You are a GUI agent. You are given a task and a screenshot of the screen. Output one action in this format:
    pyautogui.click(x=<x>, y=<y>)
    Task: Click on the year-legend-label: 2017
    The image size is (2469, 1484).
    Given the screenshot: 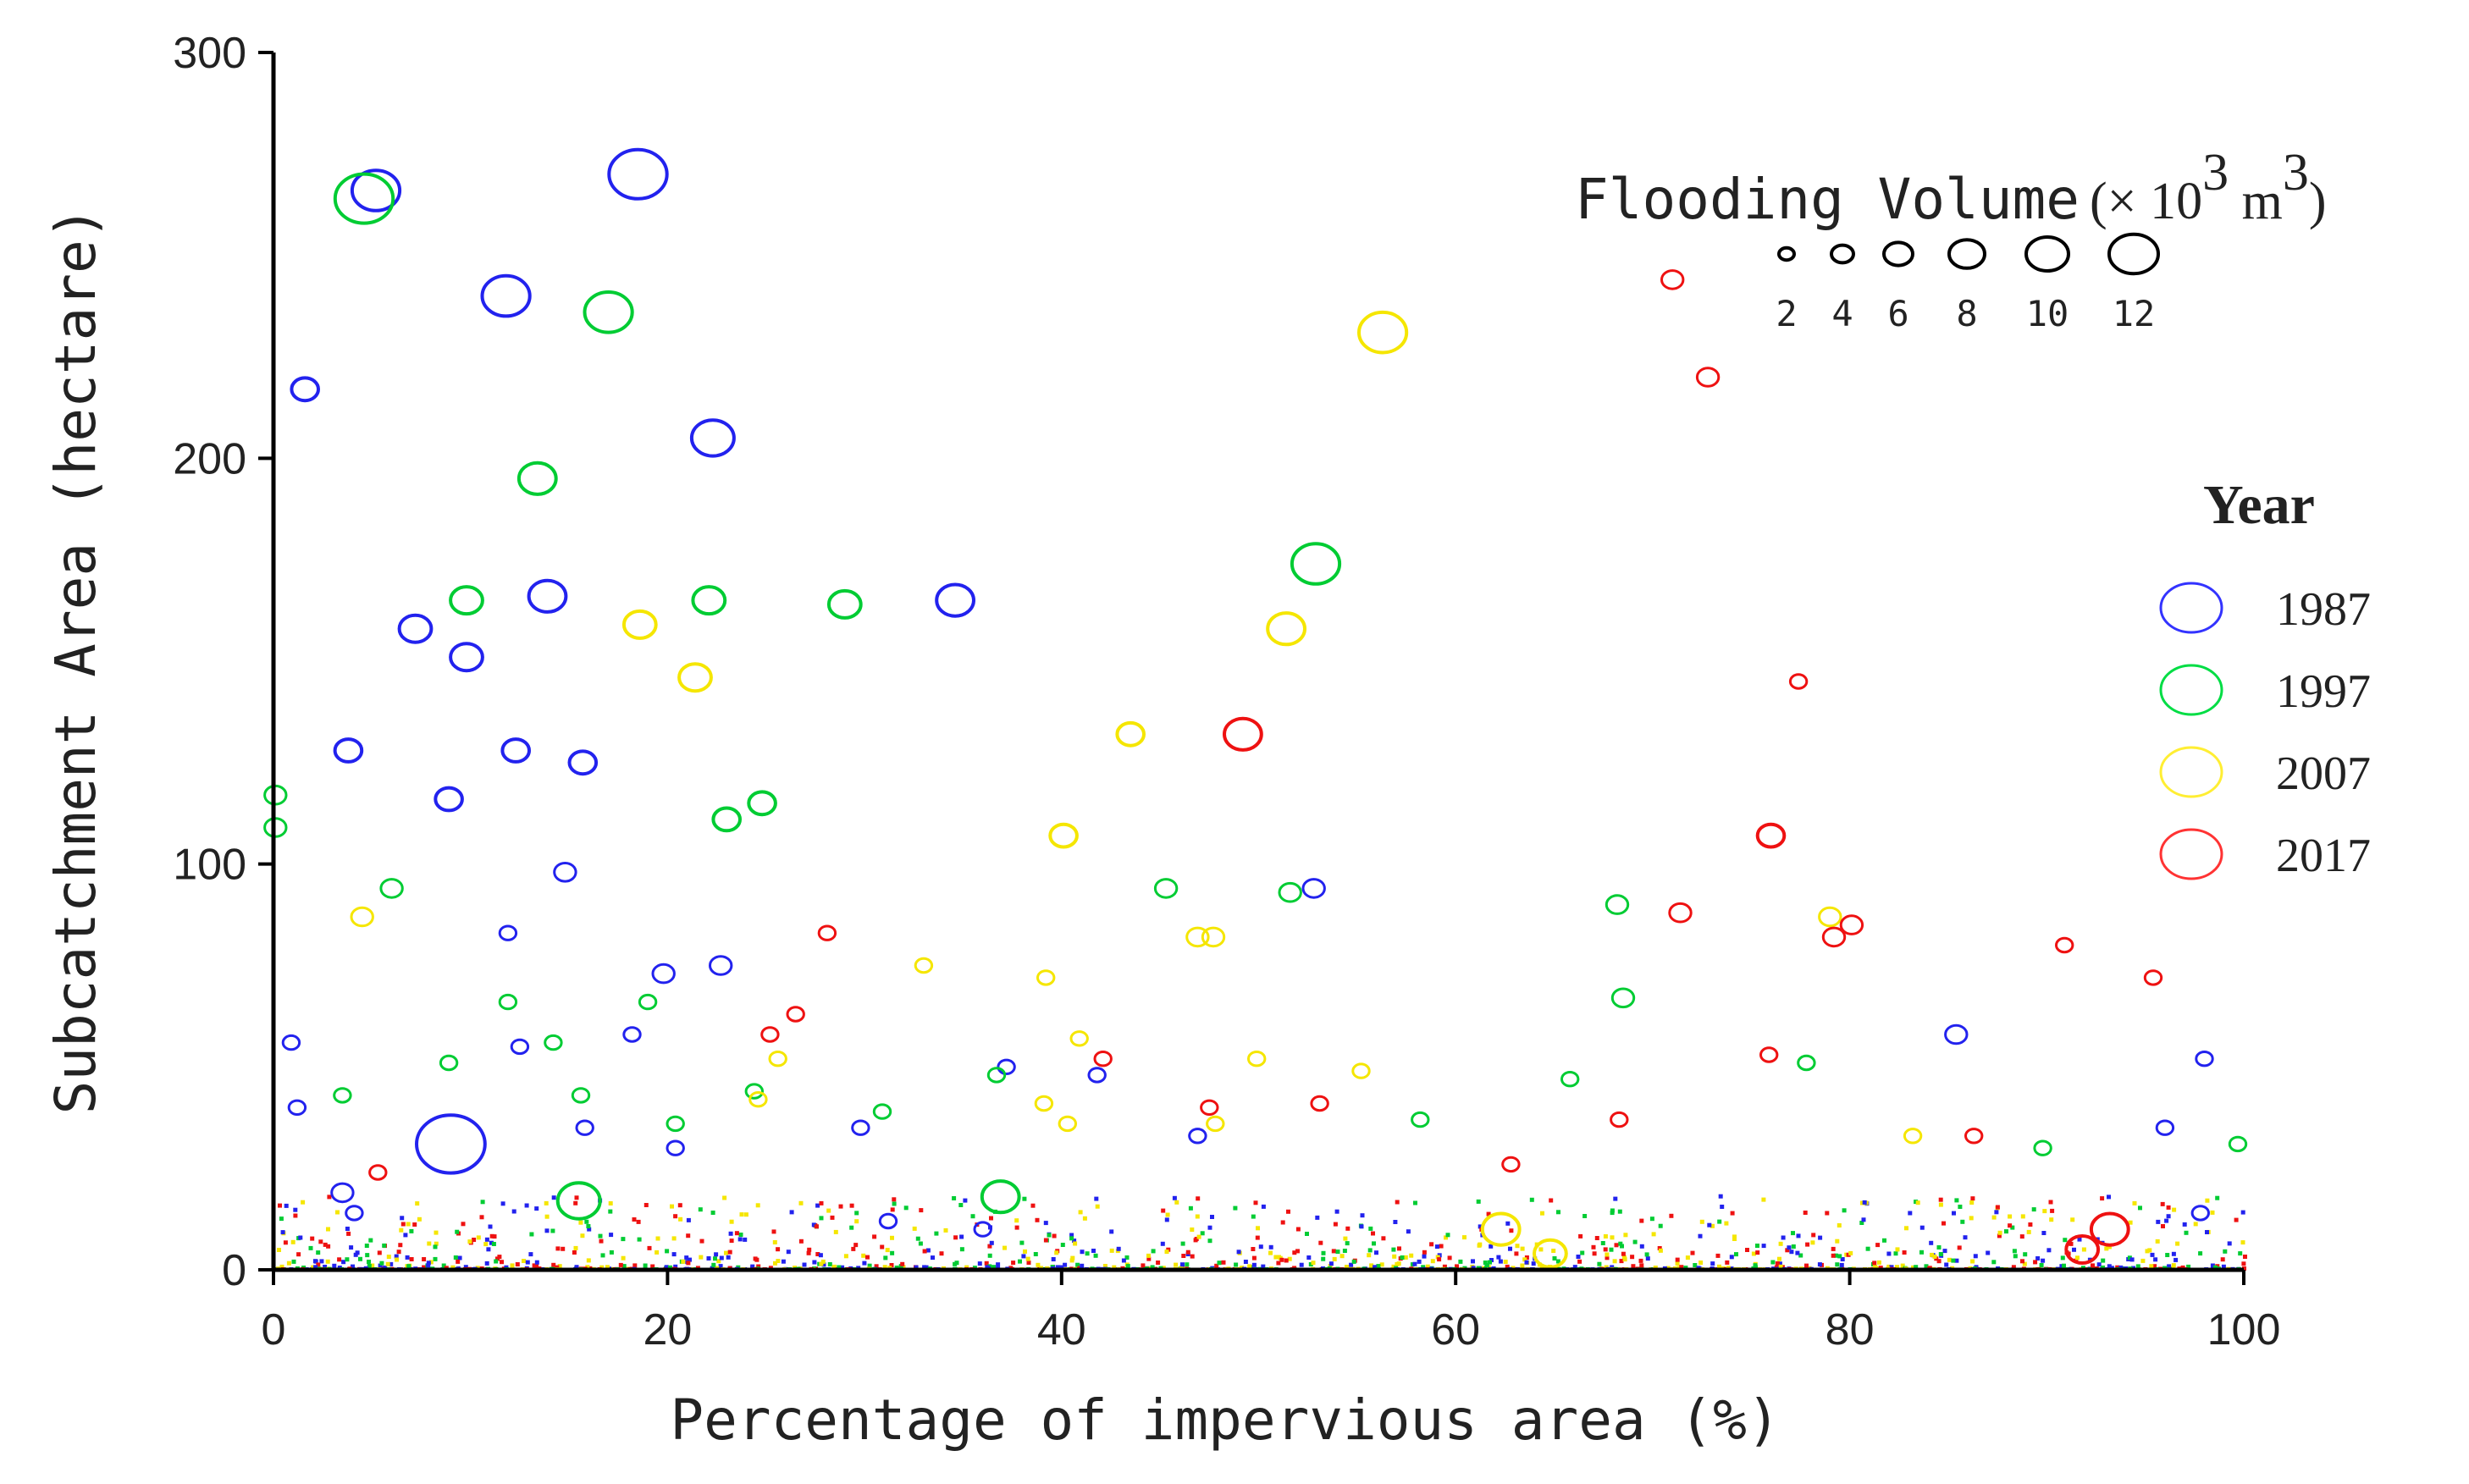 What is the action you would take?
    pyautogui.click(x=2323, y=856)
    